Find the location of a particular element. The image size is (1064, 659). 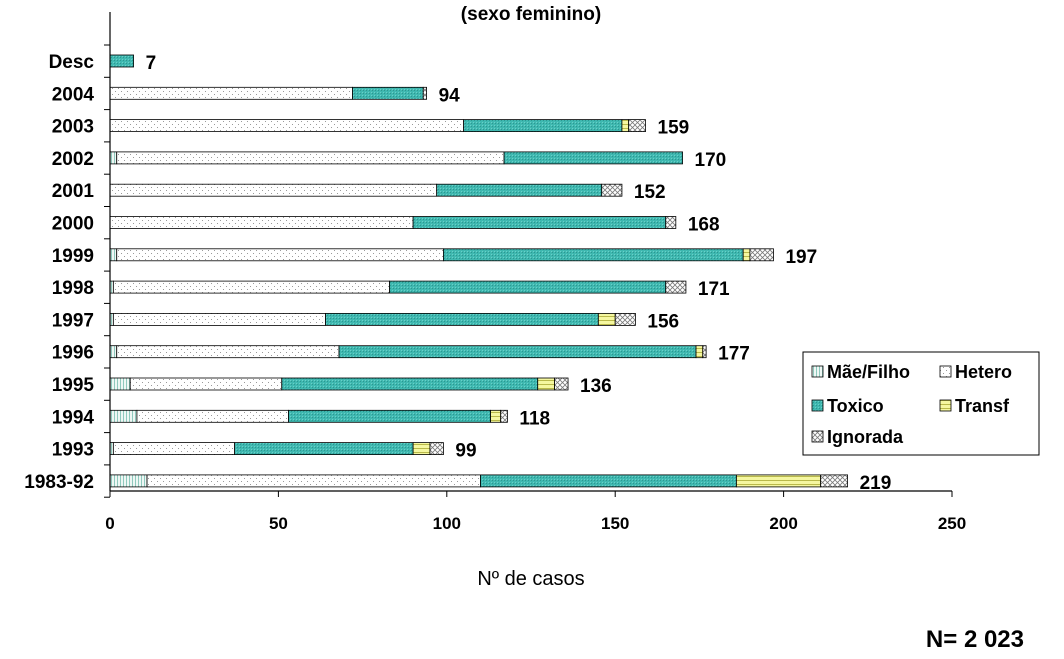

x-tick-label-0: 0 is located at coordinates (109, 523).